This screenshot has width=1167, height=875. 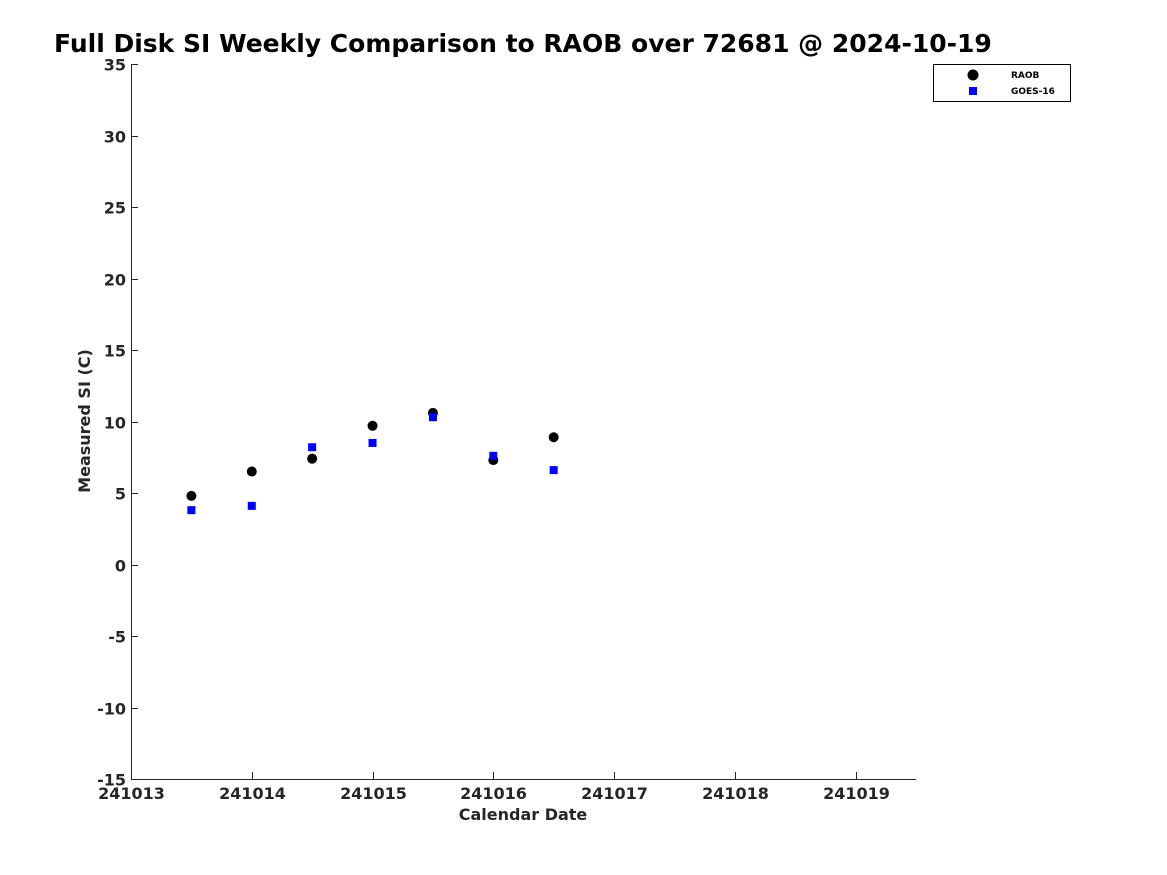 I want to click on y-ticks: 35 30 25 20 15 10 5 0 -5 -10 -15, so click(x=117, y=423).